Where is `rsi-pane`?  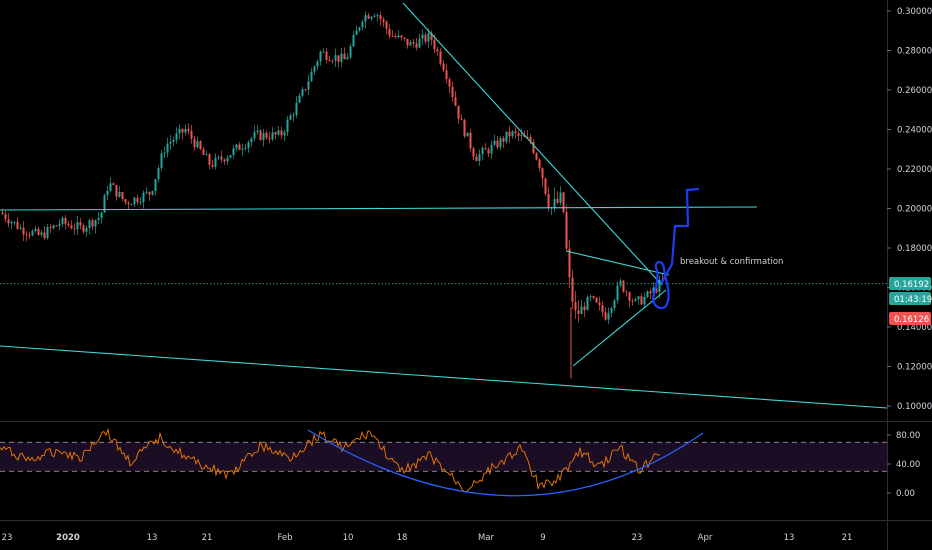
rsi-pane is located at coordinates (443, 462).